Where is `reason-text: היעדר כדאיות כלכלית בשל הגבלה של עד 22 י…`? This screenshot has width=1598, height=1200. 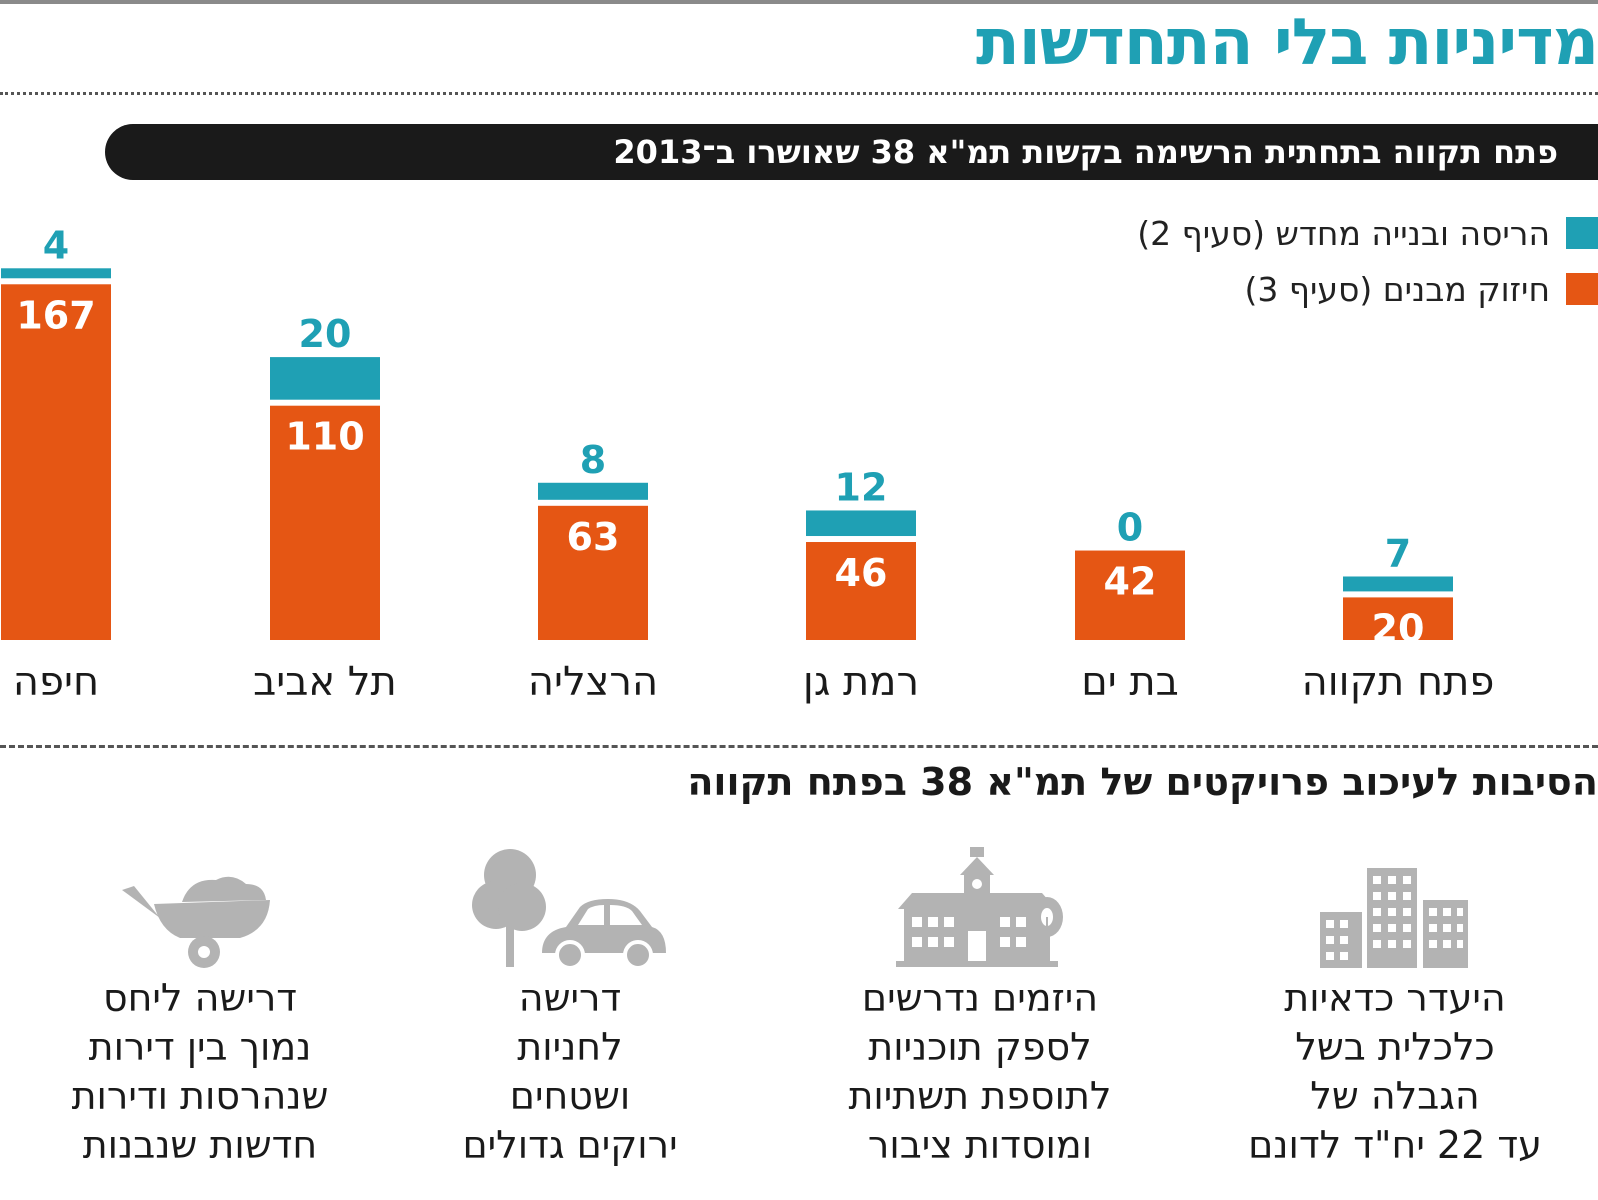
reason-text: היעדר כדאיות כלכלית בשל הגבלה של עד 22 י… is located at coordinates (1395, 1071).